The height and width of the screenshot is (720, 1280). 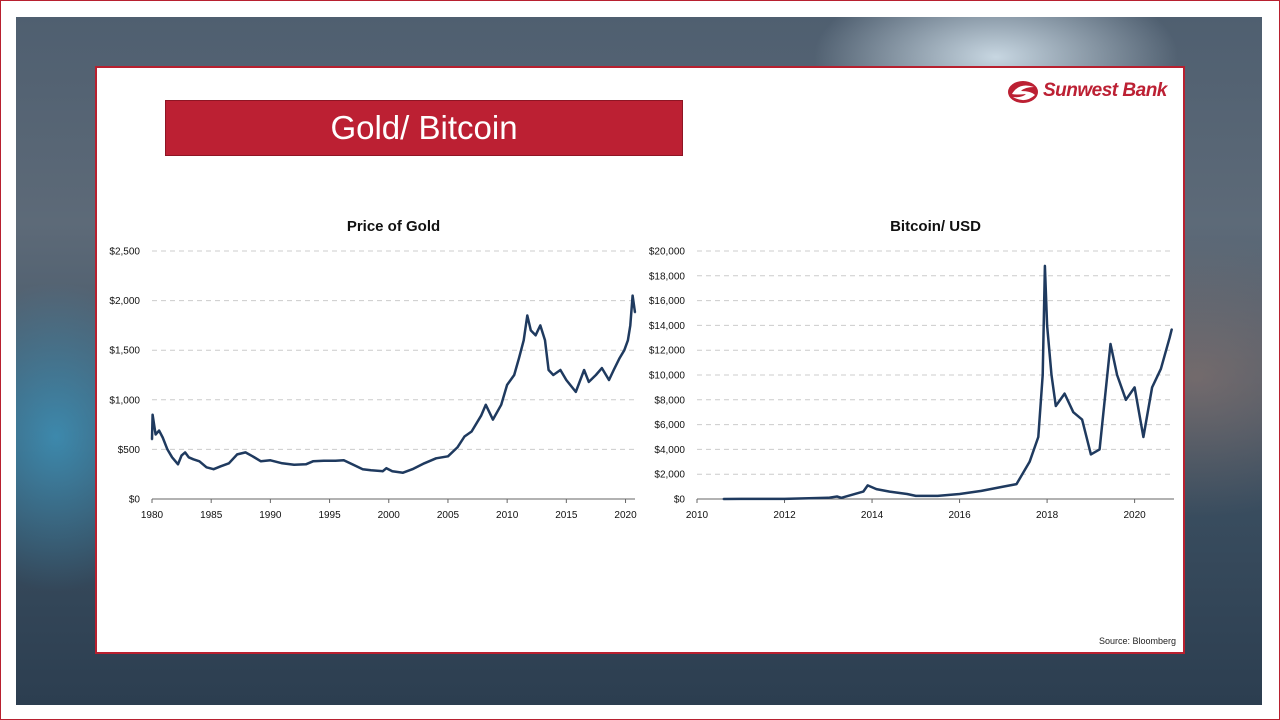 What do you see at coordinates (669, 450) in the screenshot?
I see `y-tick-label: $4,000` at bounding box center [669, 450].